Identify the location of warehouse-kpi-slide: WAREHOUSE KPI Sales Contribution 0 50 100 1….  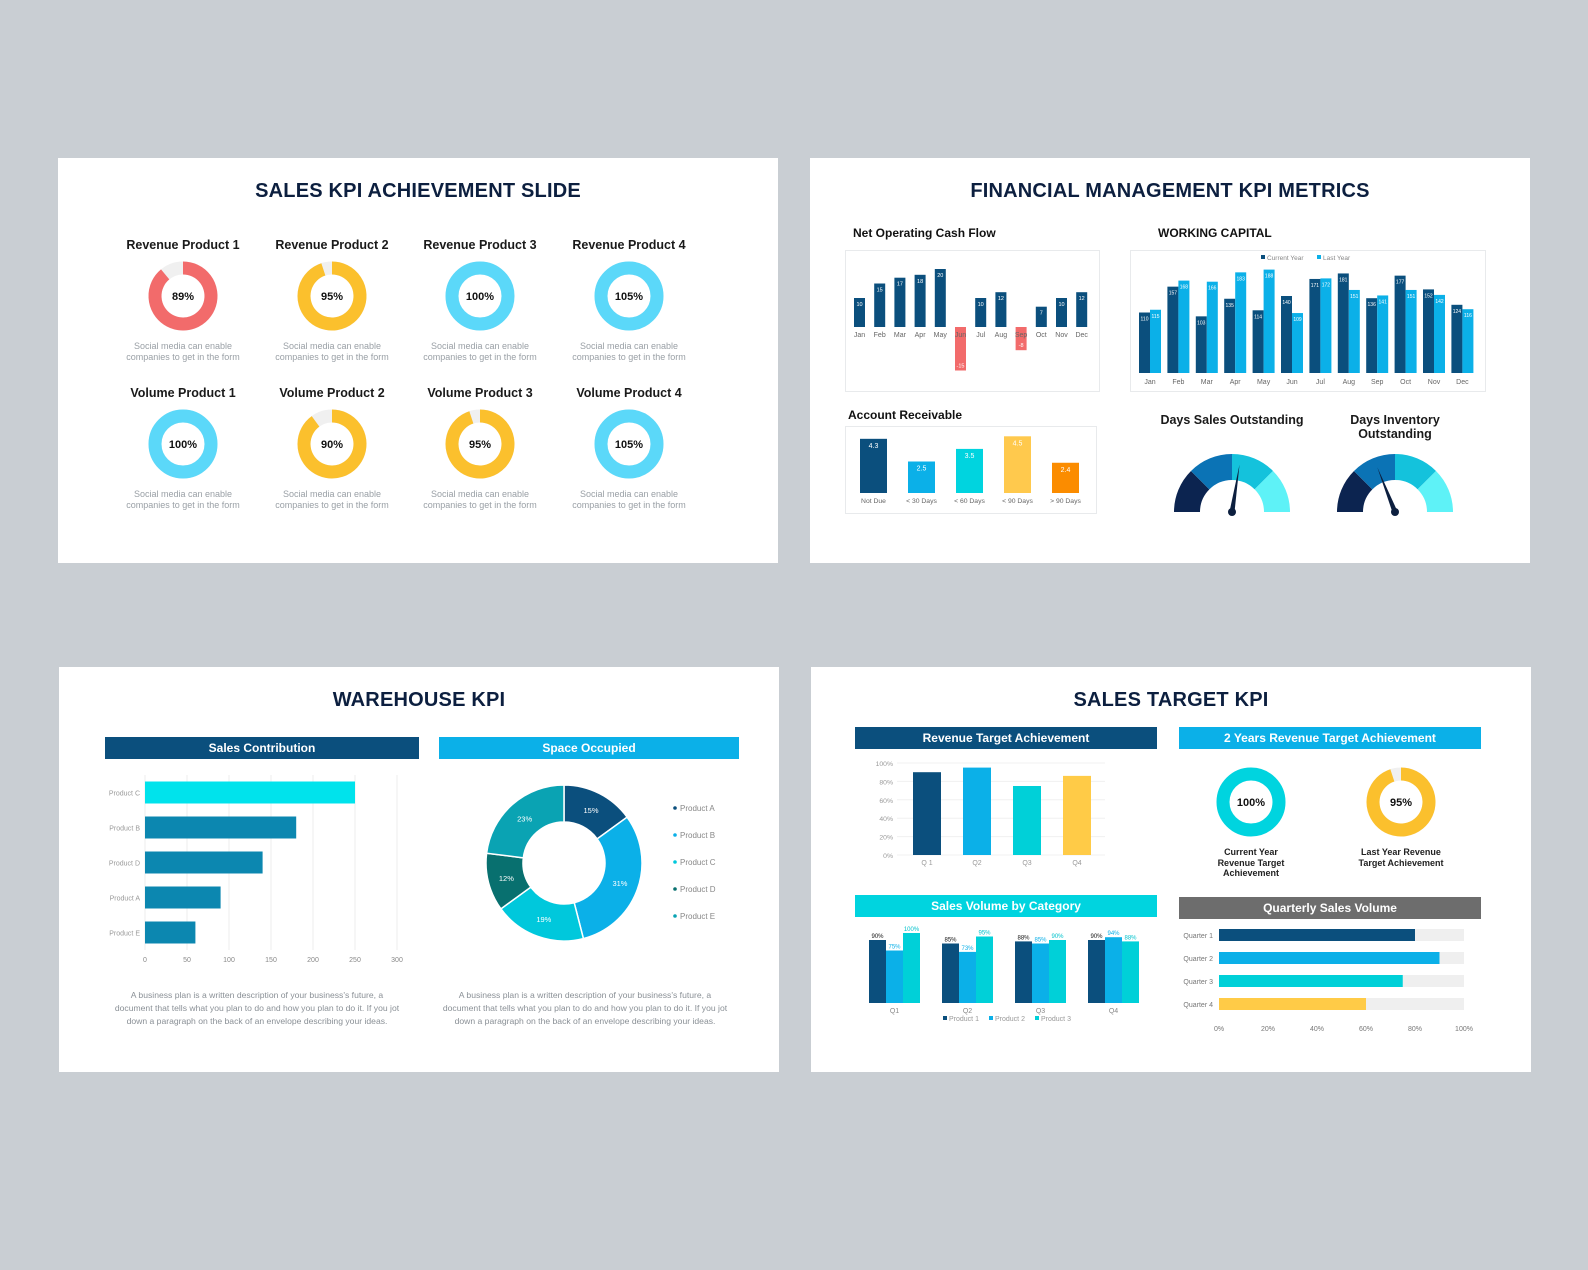
(419, 869).